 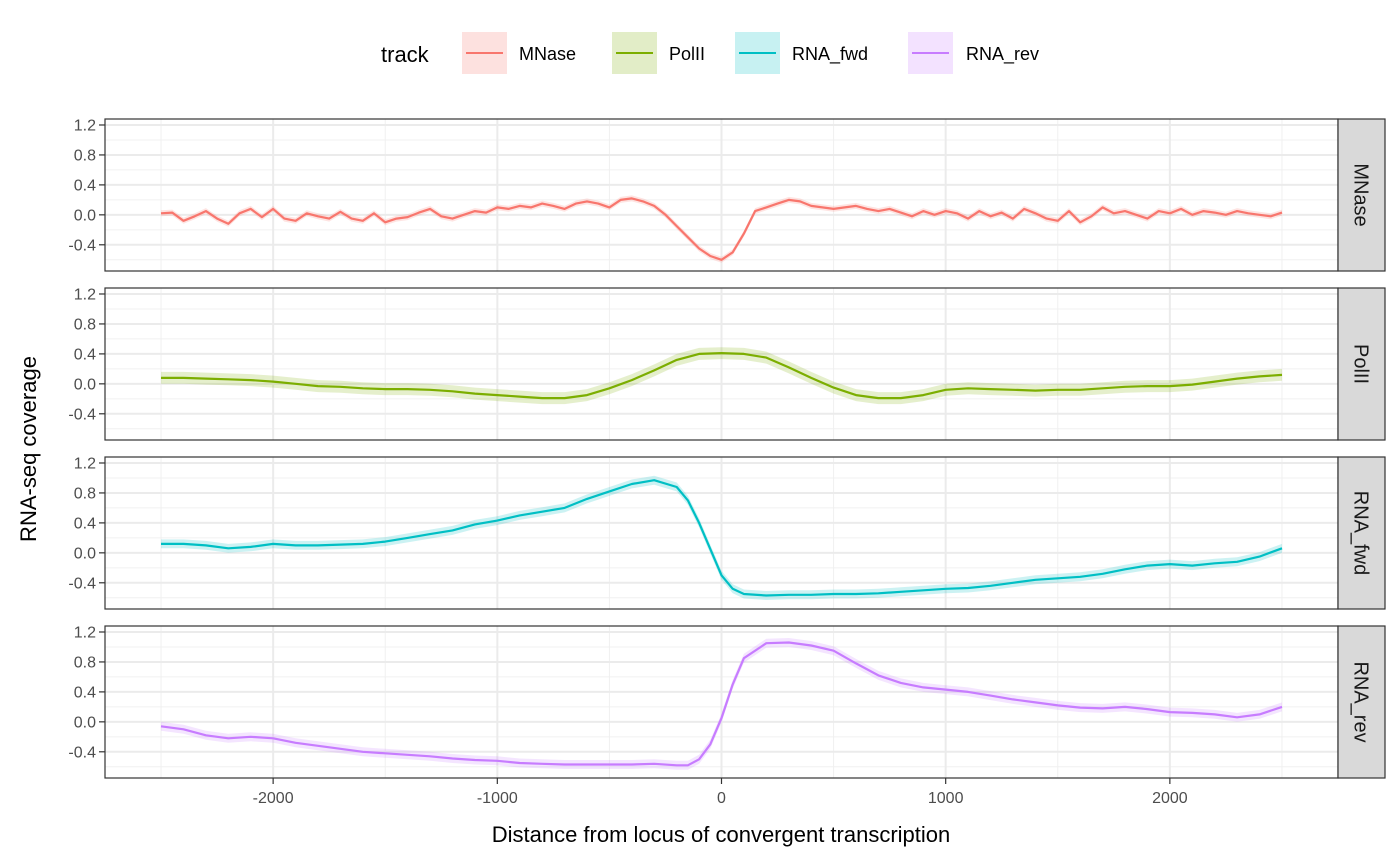 What do you see at coordinates (946, 798) in the screenshot?
I see `x-tick-label: 1000` at bounding box center [946, 798].